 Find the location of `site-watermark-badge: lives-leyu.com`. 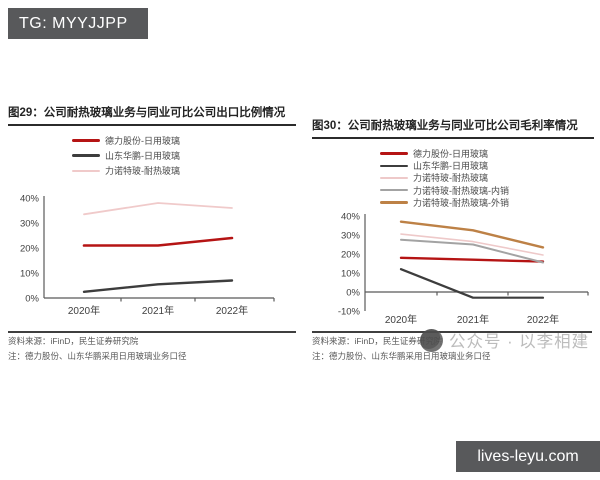

site-watermark-badge: lives-leyu.com is located at coordinates (528, 456).